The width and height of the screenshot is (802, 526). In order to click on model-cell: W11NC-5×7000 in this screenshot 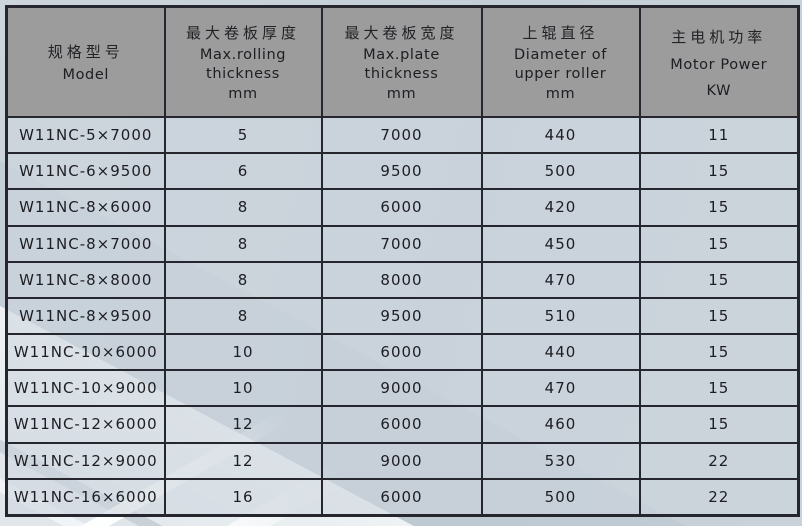, I will do `click(85, 135)`.